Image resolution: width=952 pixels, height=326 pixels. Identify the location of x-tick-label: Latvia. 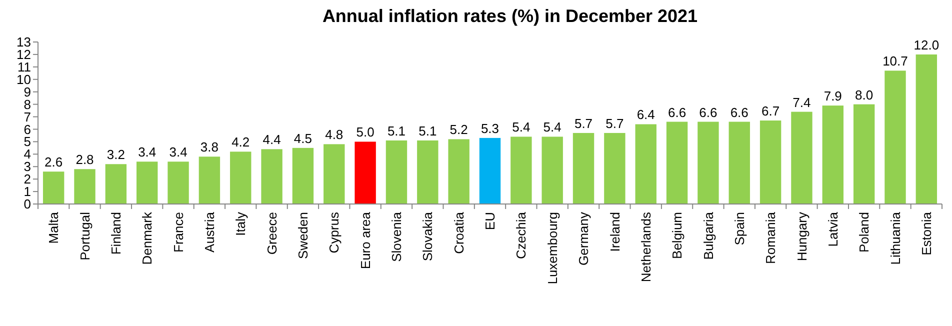
(832, 229).